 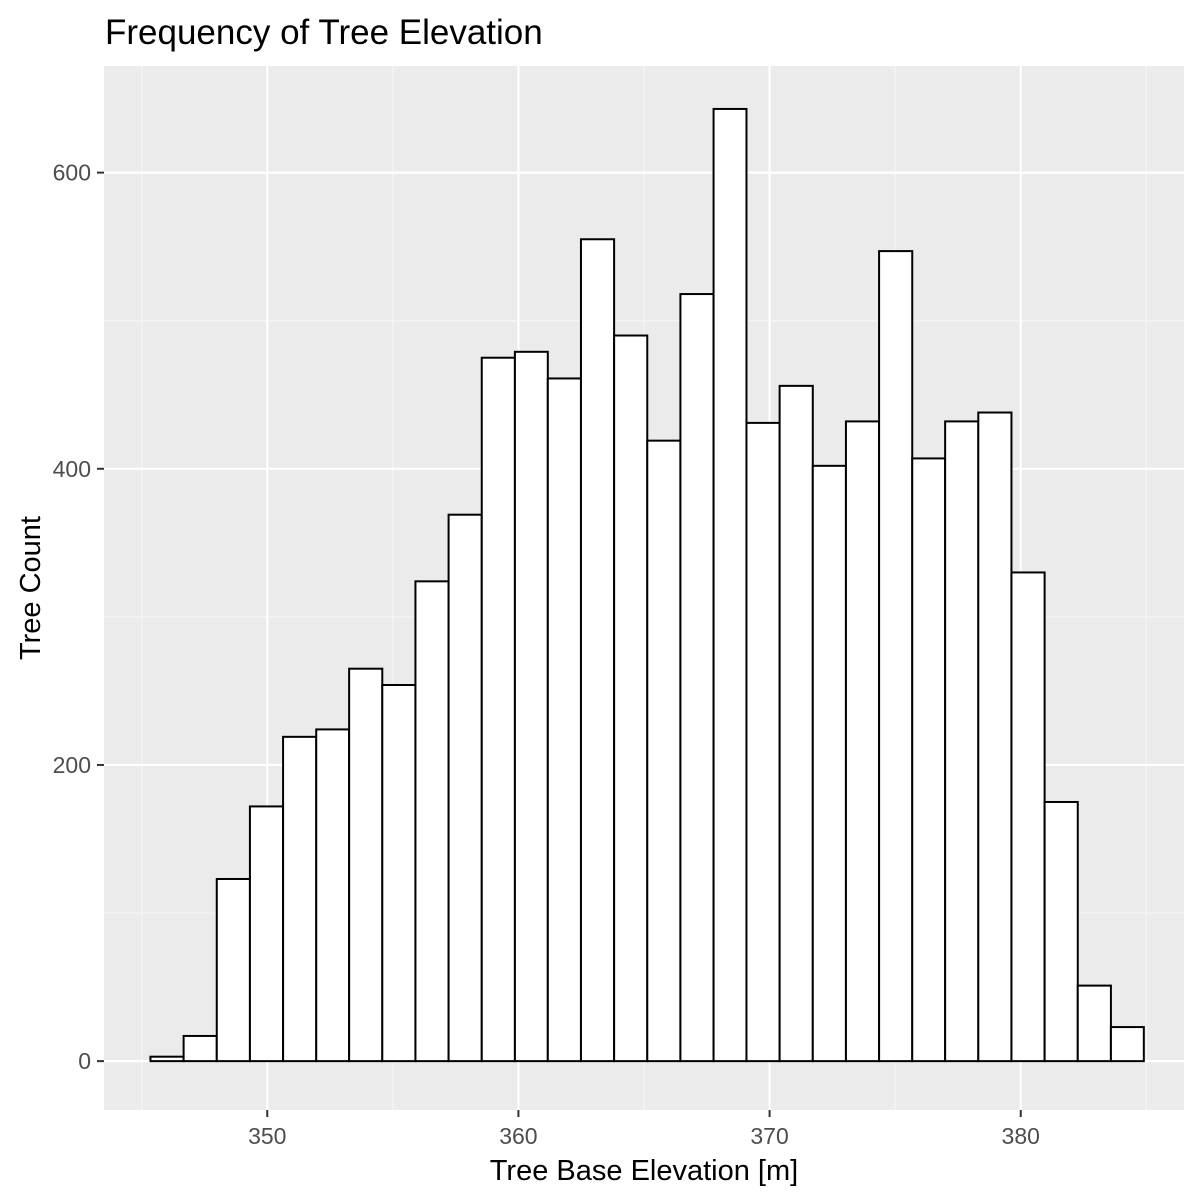 I want to click on x-tick-label: 360, so click(x=518, y=1136).